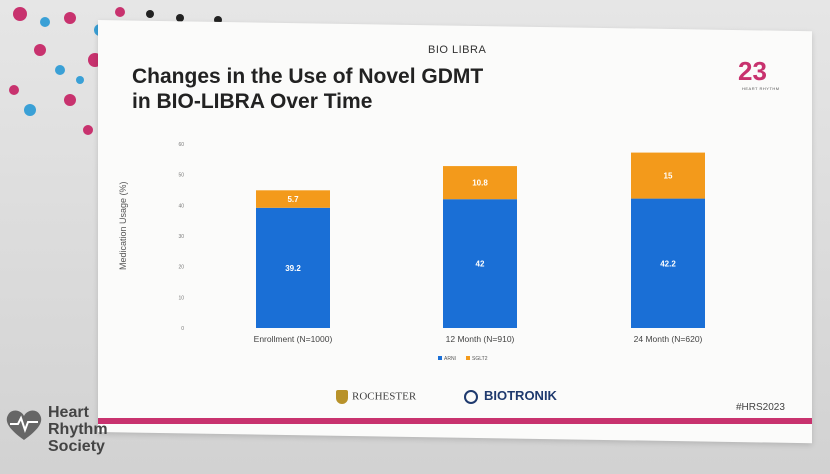 This screenshot has width=830, height=474. I want to click on x-tick-label: Enrollment (N=1000), so click(293, 339).